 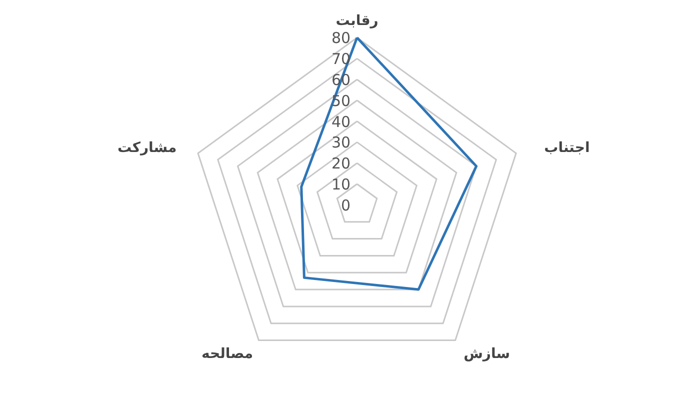 What do you see at coordinates (345, 205) in the screenshot?
I see `y-tick-label: 0` at bounding box center [345, 205].